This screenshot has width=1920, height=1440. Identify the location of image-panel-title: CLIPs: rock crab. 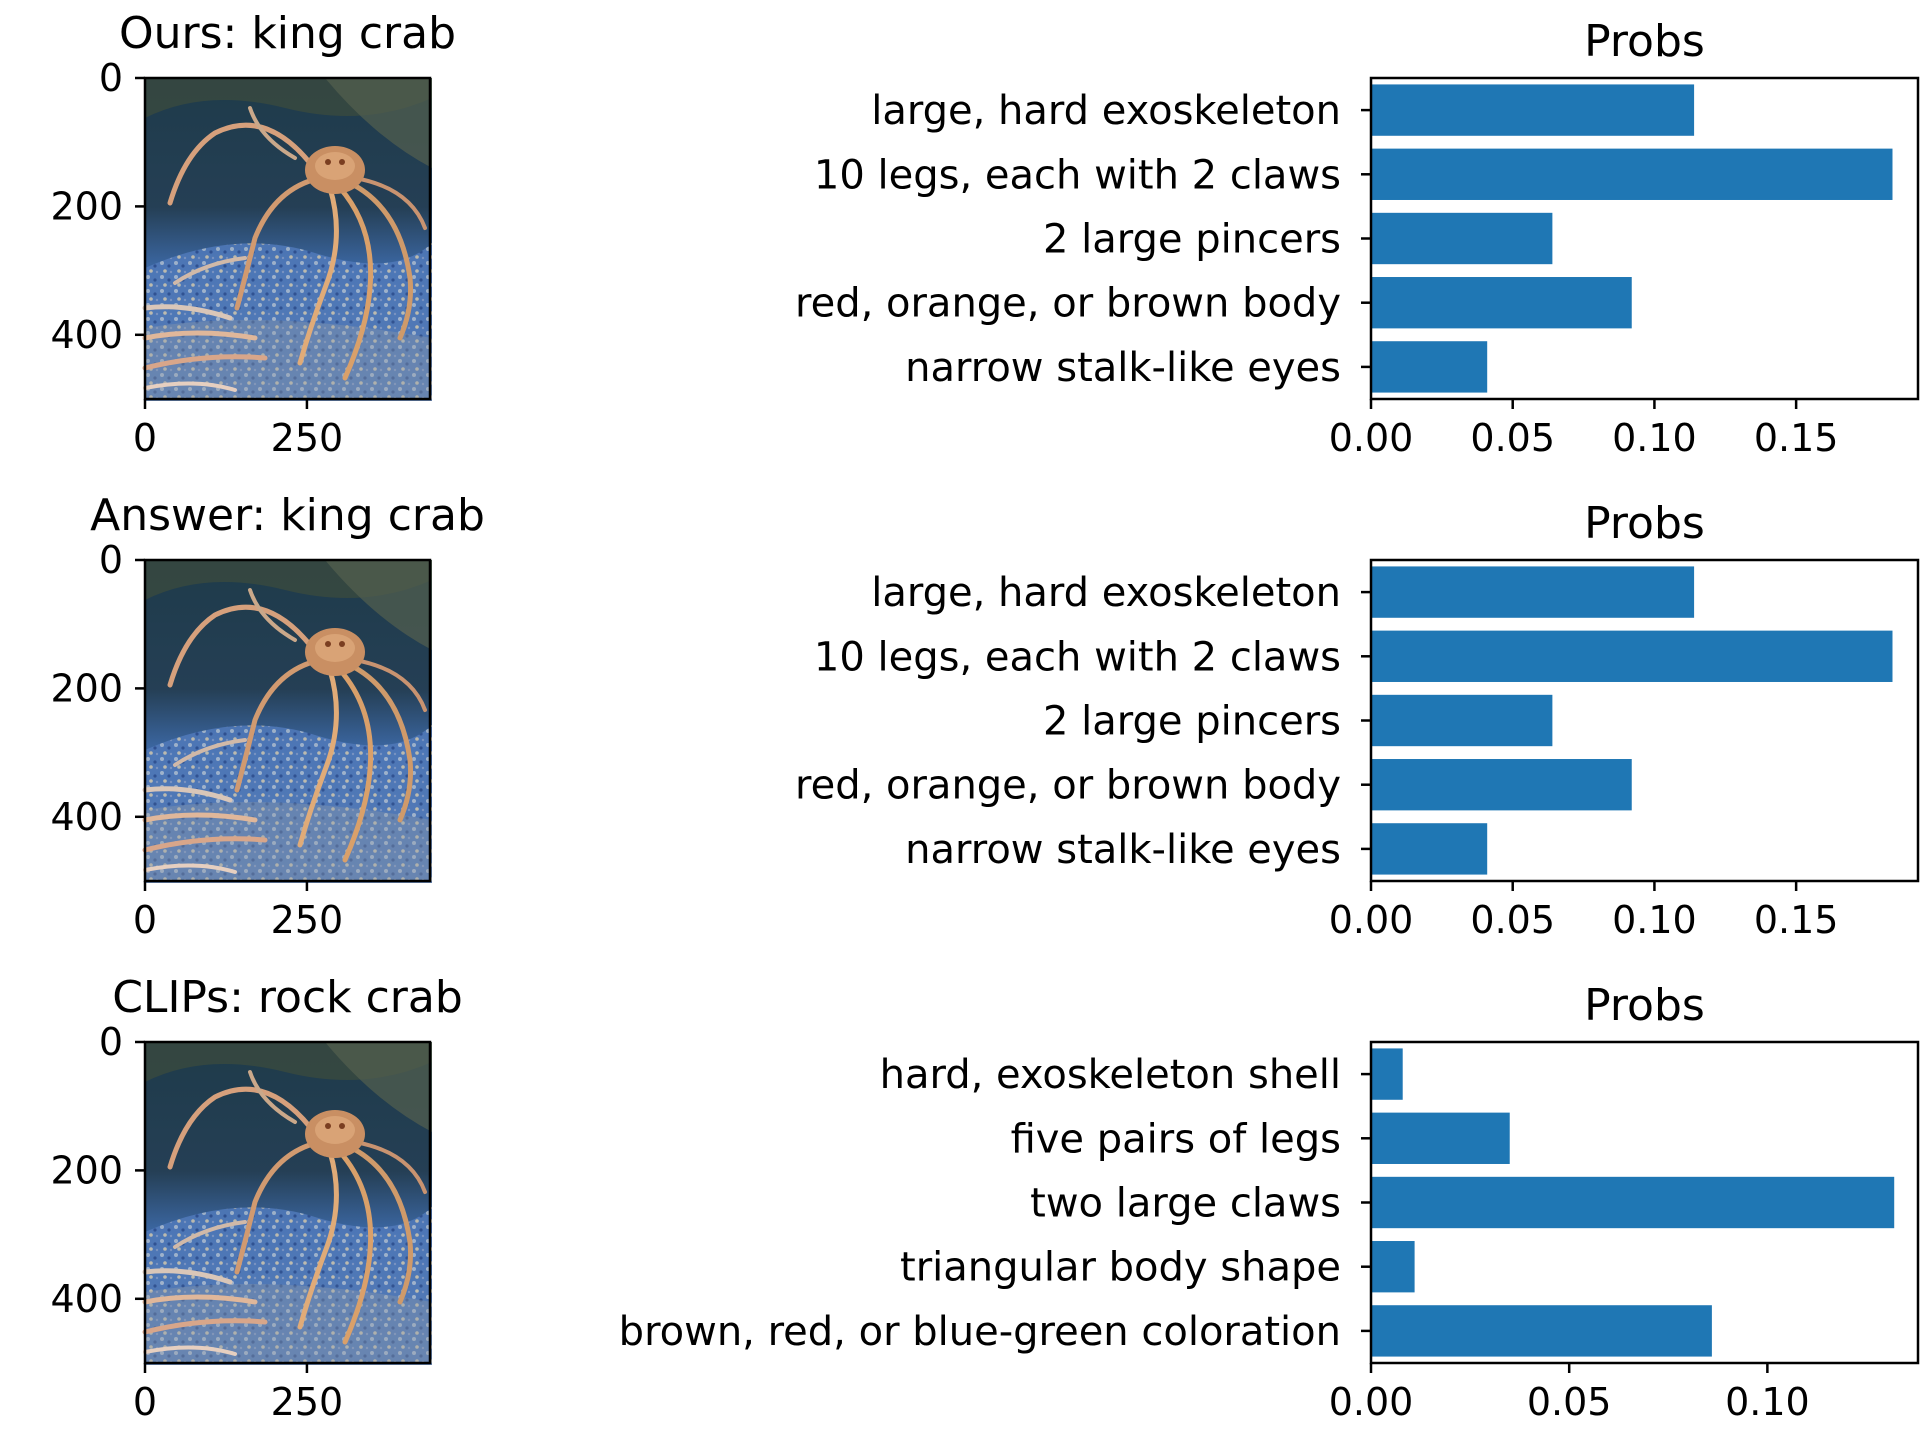
(287, 997).